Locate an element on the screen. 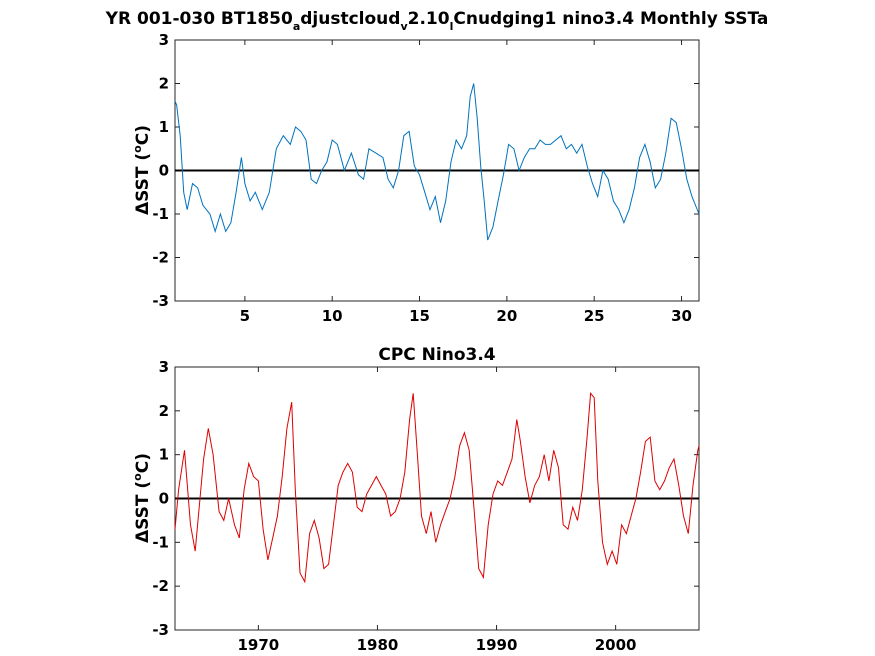  x-tick-label: 1990 is located at coordinates (497, 645).